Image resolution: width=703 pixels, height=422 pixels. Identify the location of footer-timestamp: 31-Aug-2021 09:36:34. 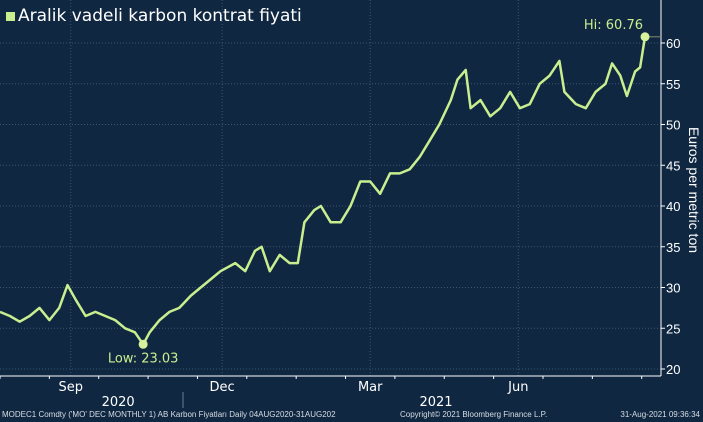
(660, 414).